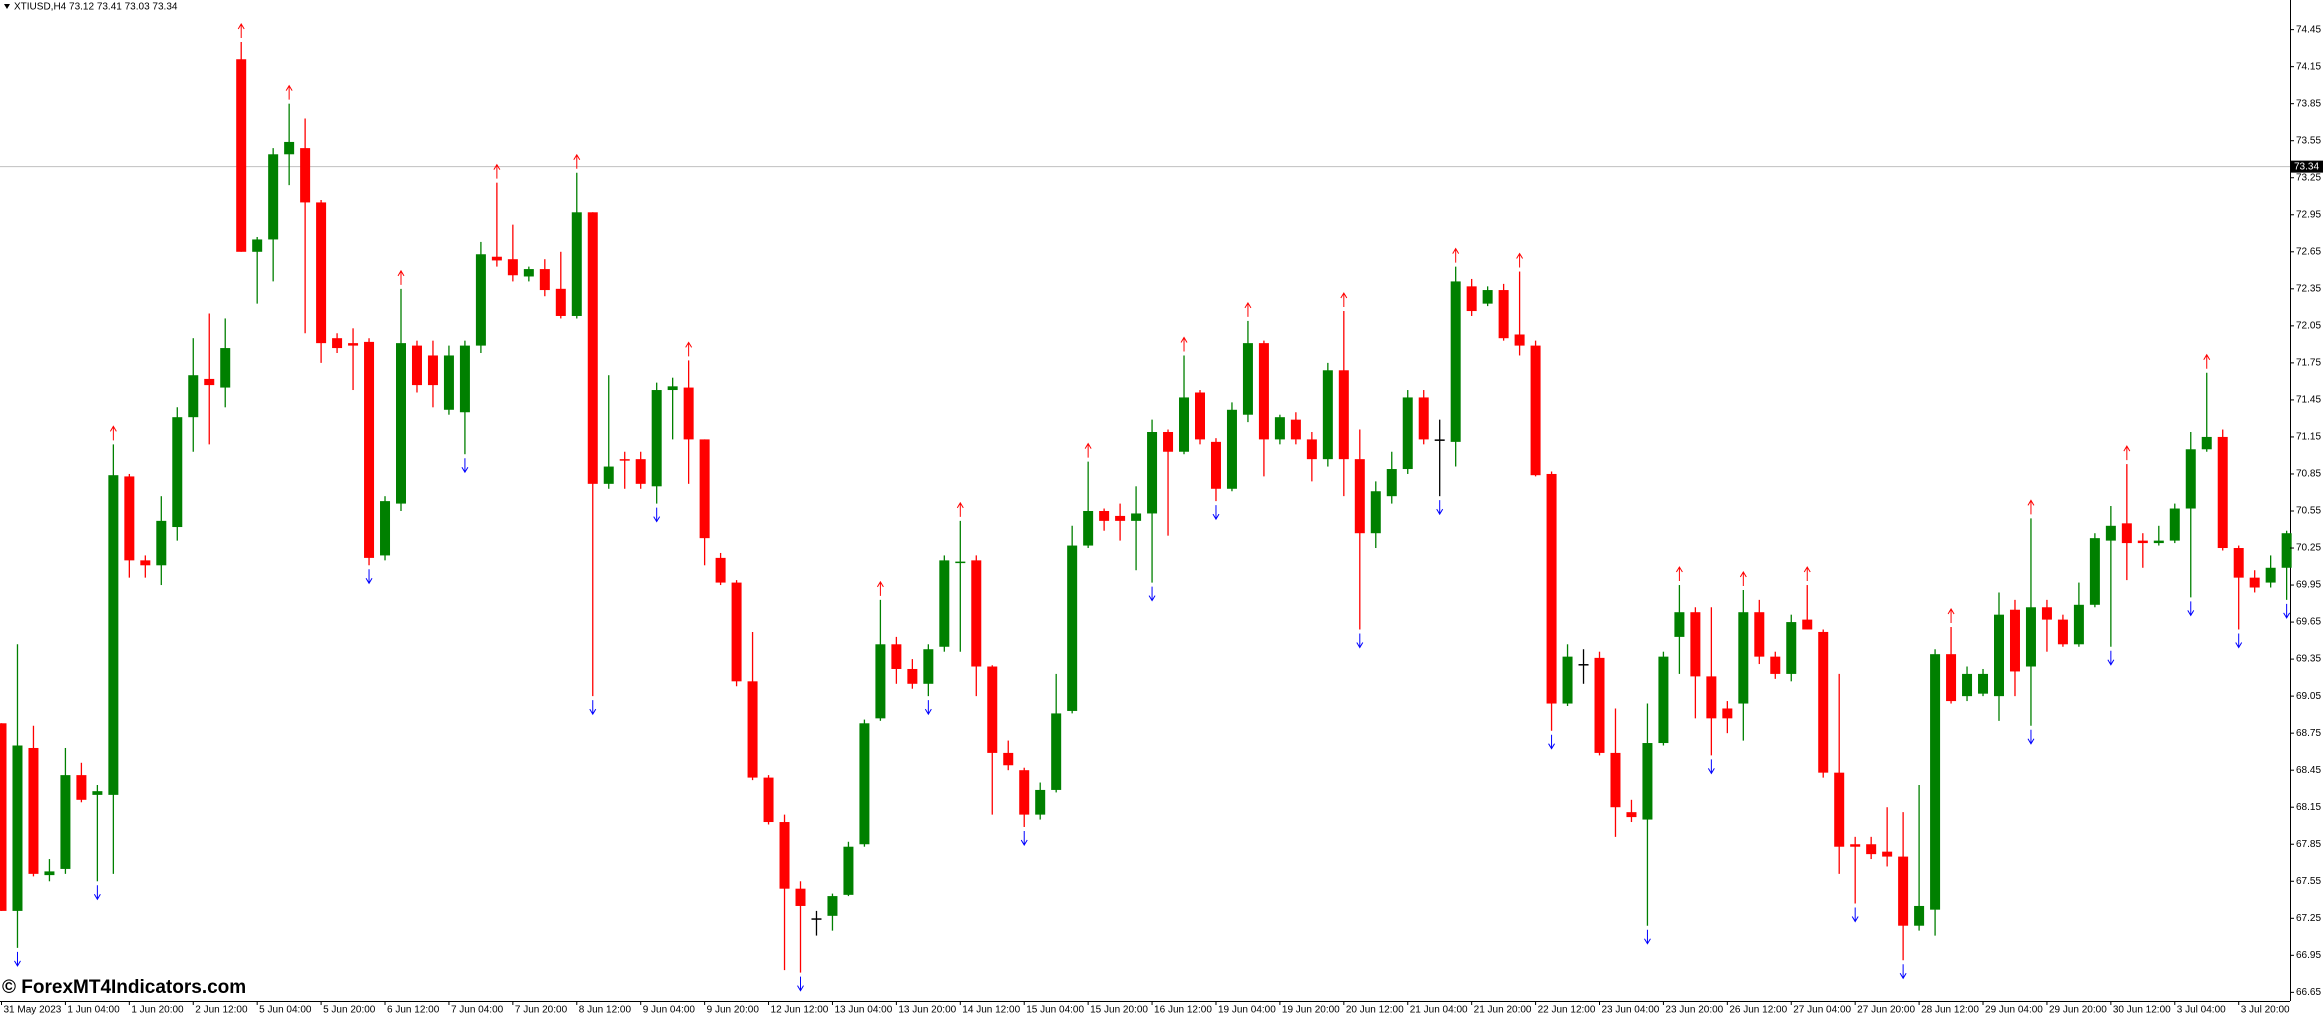 Image resolution: width=2323 pixels, height=1017 pixels. I want to click on x-tick-label: 29 Jun 20:00, so click(2078, 1010).